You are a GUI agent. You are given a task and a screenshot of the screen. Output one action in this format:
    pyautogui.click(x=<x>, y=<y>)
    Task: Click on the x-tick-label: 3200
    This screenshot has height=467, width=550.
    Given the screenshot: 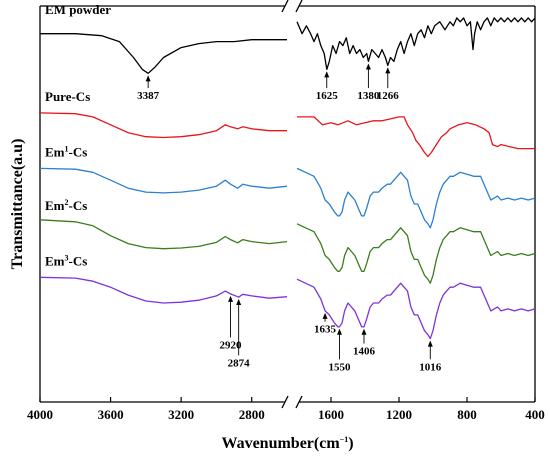 What is the action you would take?
    pyautogui.click(x=181, y=414)
    